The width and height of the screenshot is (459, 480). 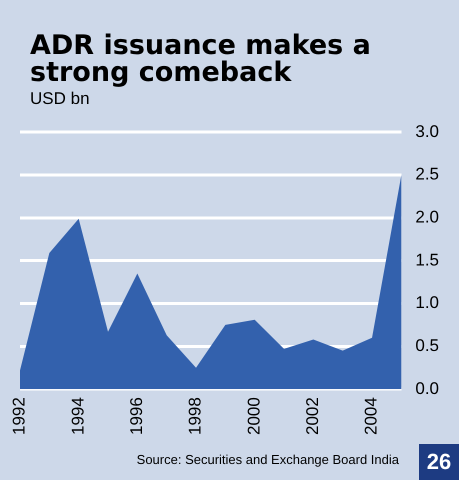 I want to click on y-tick-label: 0.5, so click(x=427, y=346).